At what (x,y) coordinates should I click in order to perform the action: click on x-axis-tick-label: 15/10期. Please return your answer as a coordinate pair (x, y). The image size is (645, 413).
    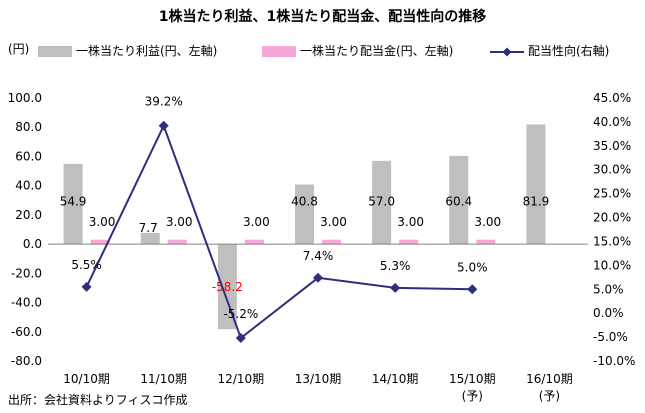
    Looking at the image, I should click on (472, 379).